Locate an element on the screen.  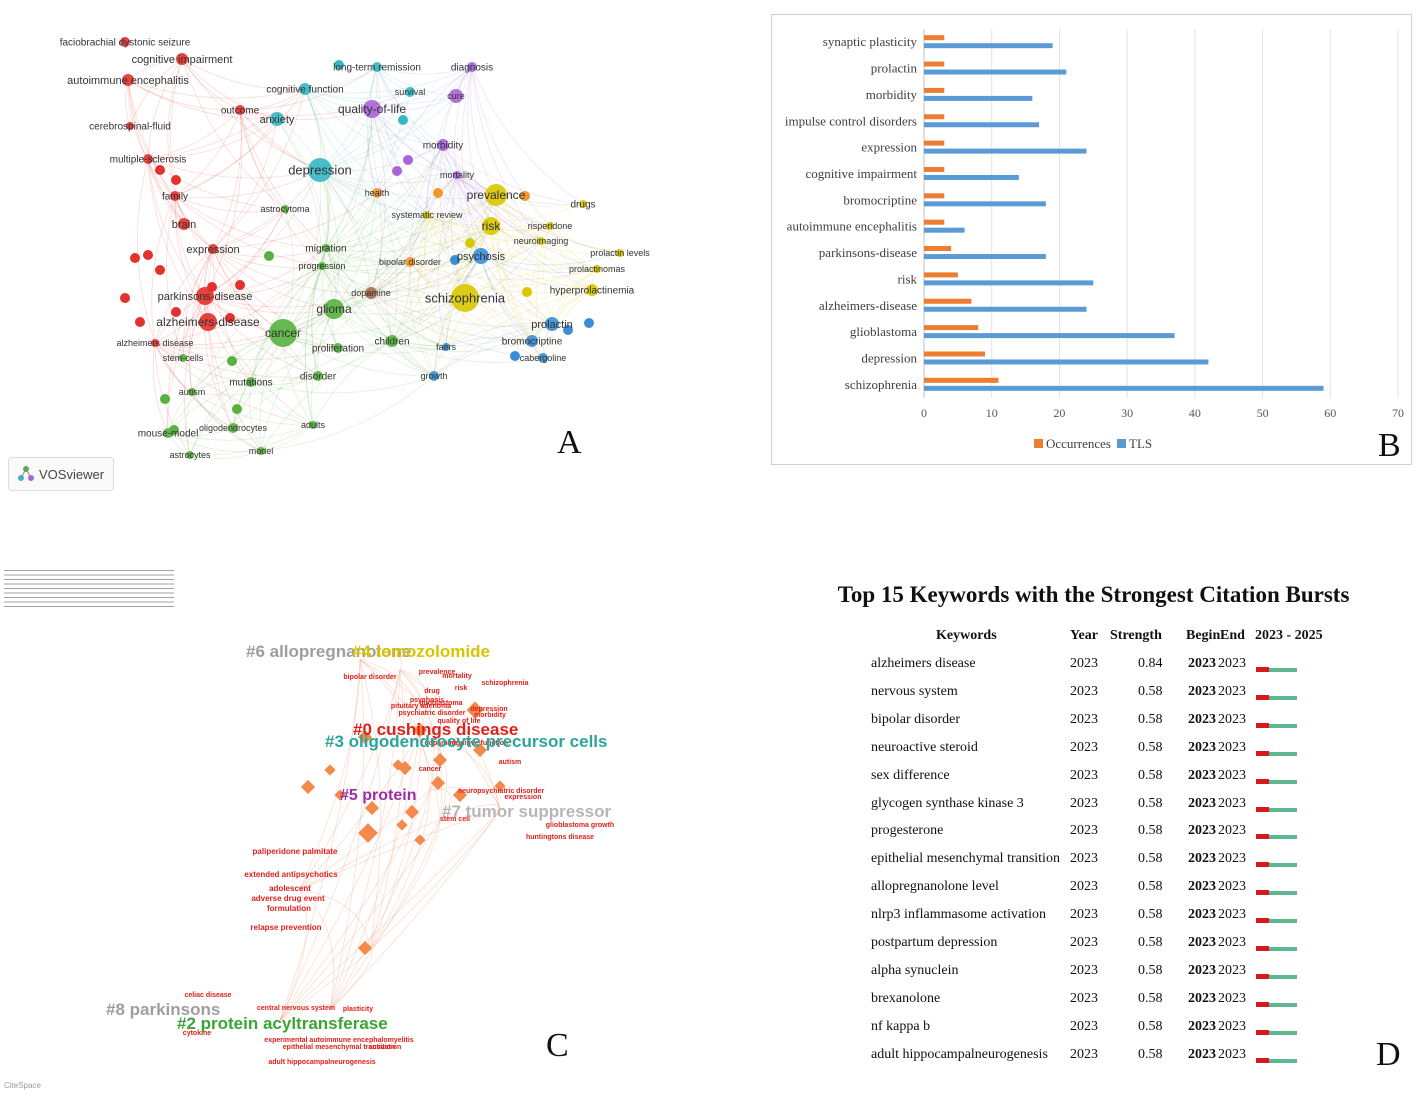
citespace-term-autism: autism is located at coordinates (510, 762).